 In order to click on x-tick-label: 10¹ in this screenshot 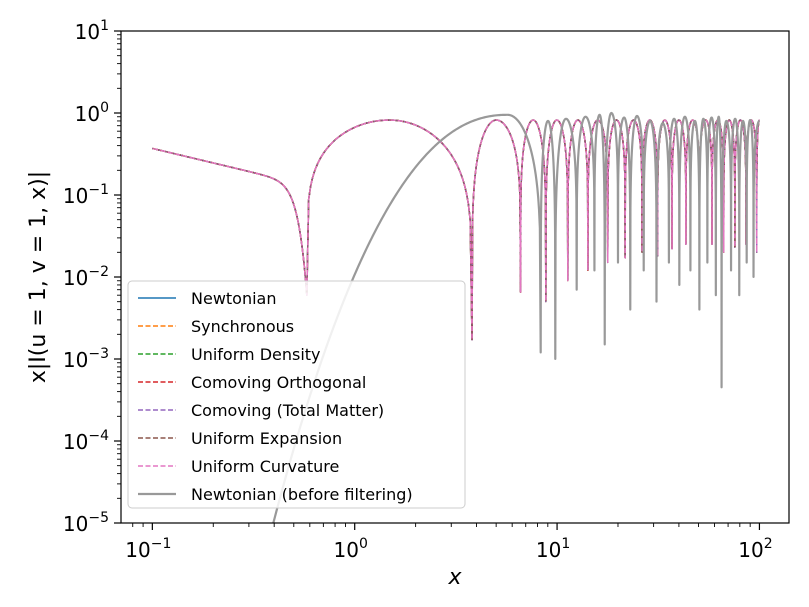, I will do `click(553, 549)`.